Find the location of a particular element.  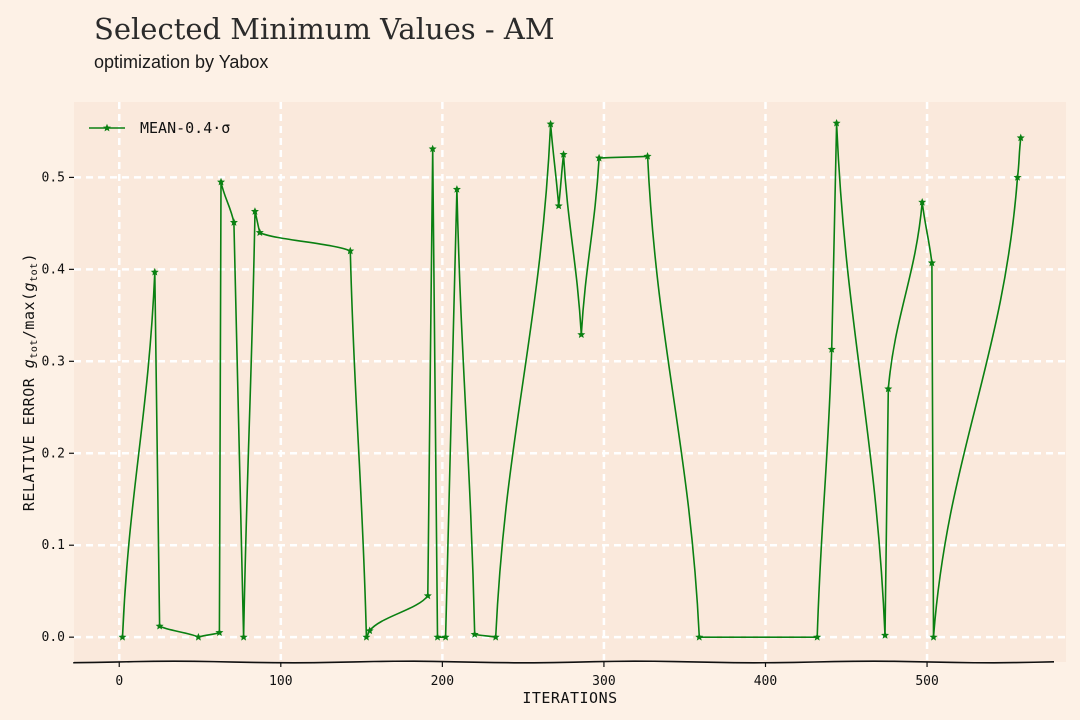

y-axis-label-mid: /max( is located at coordinates (29, 315).